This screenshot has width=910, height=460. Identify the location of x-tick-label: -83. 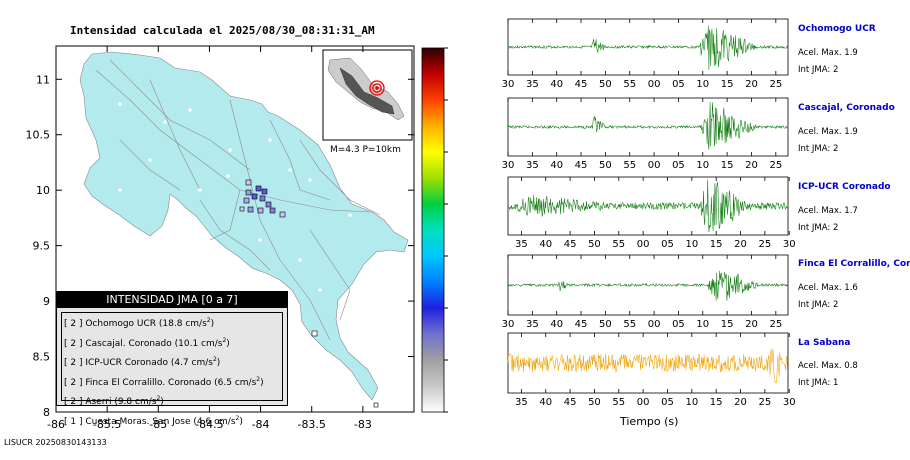
(363, 424).